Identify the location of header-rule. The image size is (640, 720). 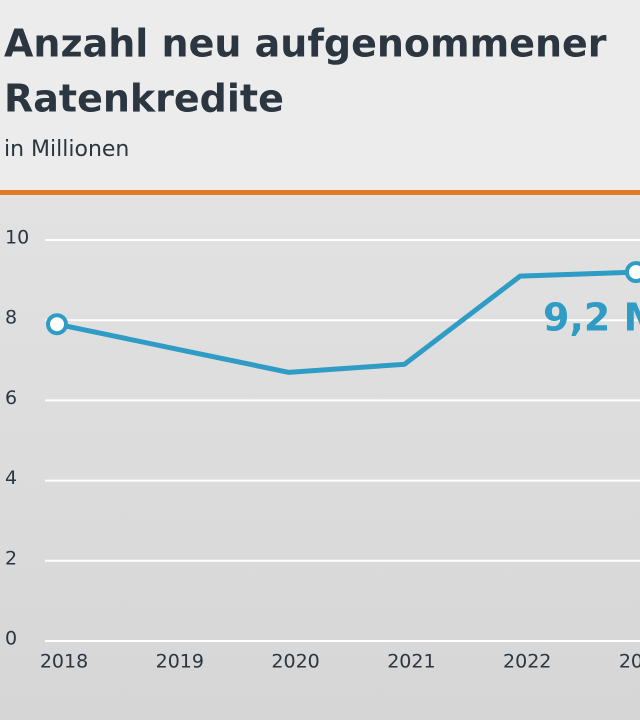
(320, 192).